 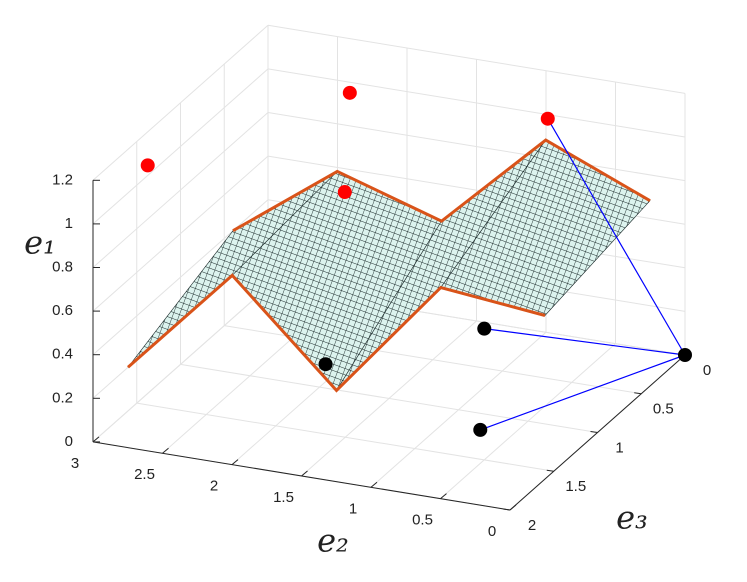 What do you see at coordinates (214, 486) in the screenshot?
I see `x-tick-label: 2` at bounding box center [214, 486].